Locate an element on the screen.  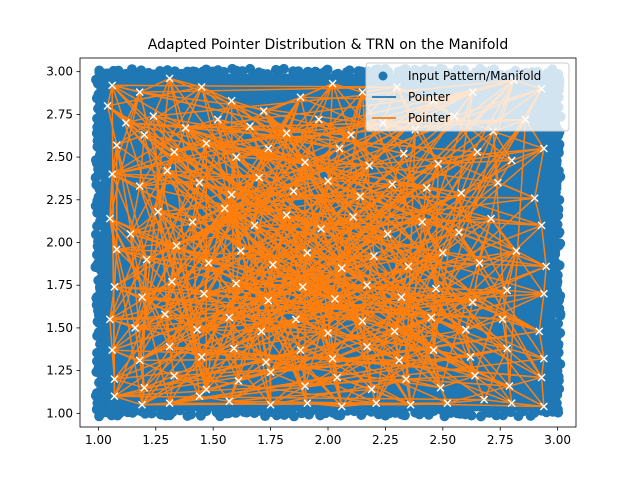
y-tick-label: 1.00 is located at coordinates (59, 413).